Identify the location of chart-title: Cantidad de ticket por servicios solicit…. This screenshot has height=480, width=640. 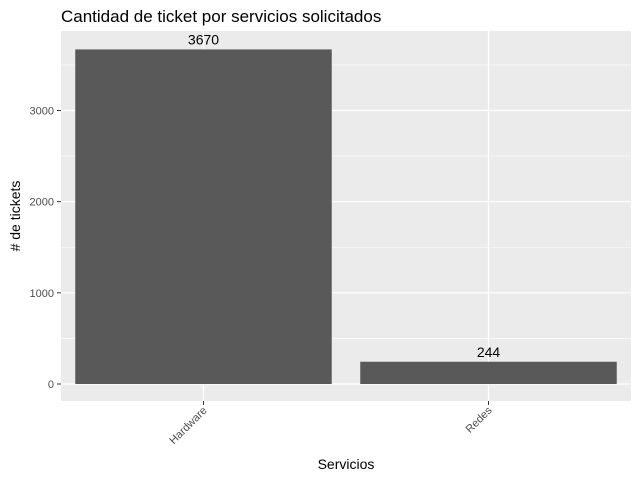
(221, 16).